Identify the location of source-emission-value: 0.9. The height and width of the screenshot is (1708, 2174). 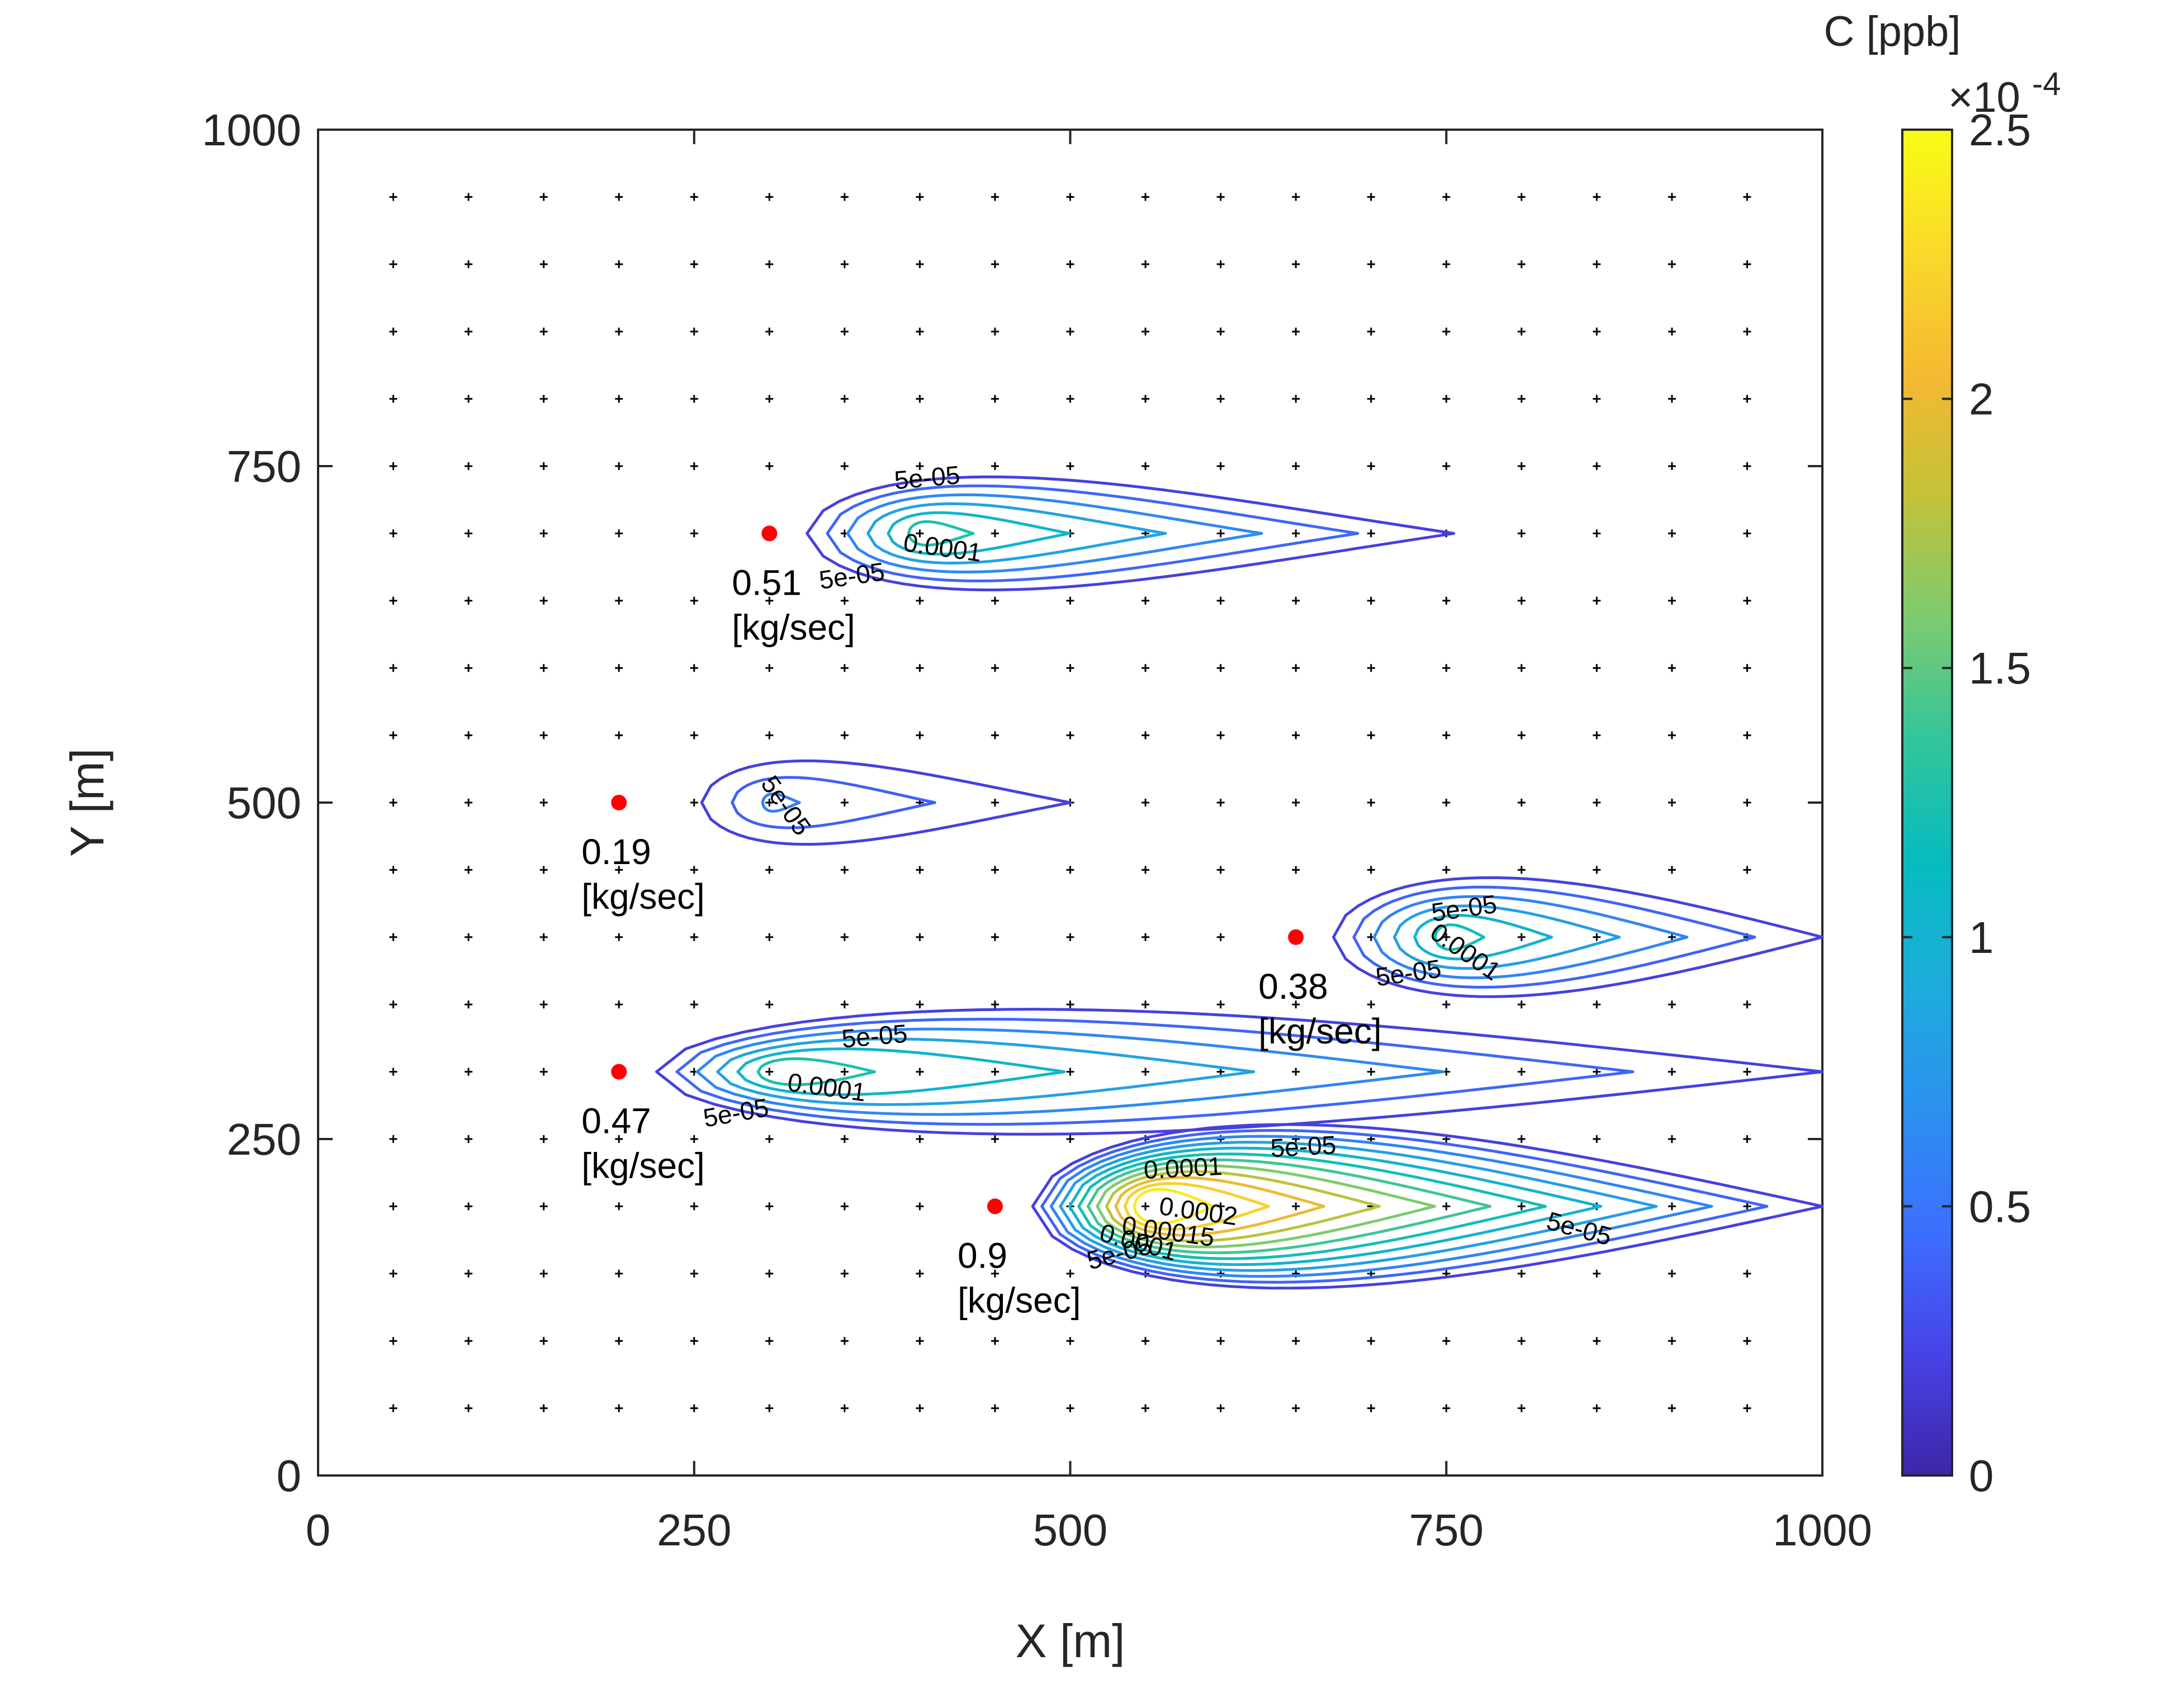
(982, 1255).